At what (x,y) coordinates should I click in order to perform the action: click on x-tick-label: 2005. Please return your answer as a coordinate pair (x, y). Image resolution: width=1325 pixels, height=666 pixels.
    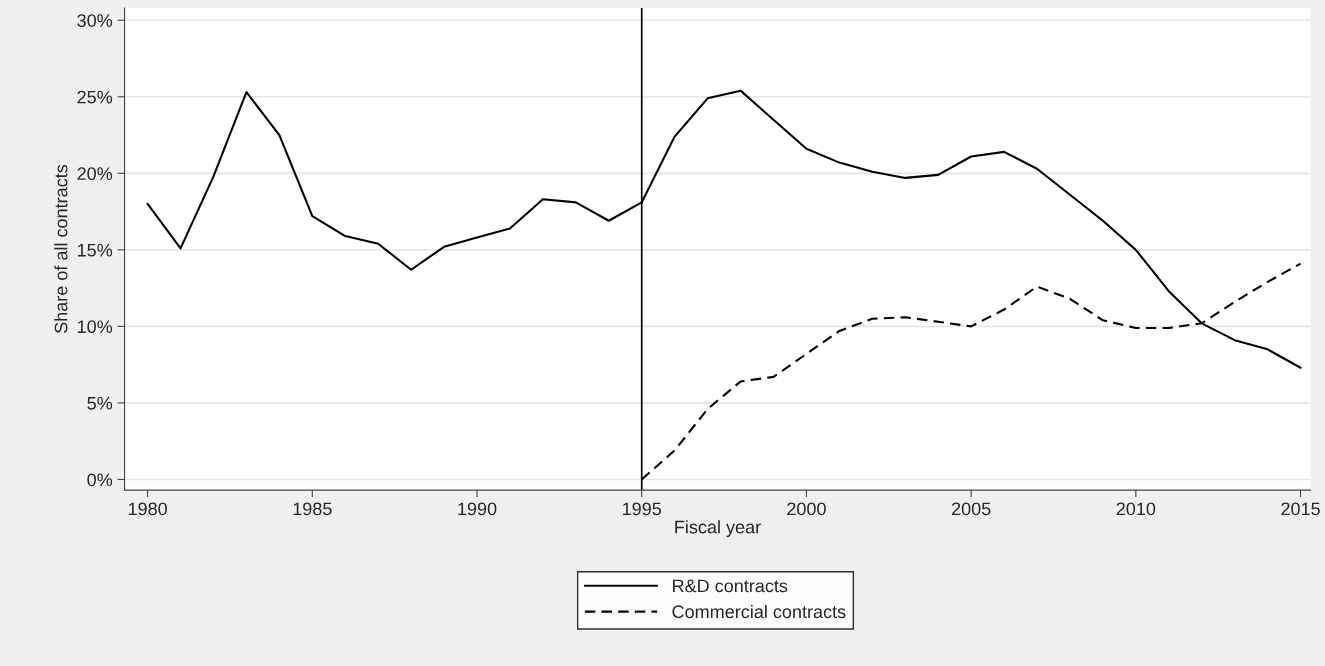
    Looking at the image, I should click on (971, 509).